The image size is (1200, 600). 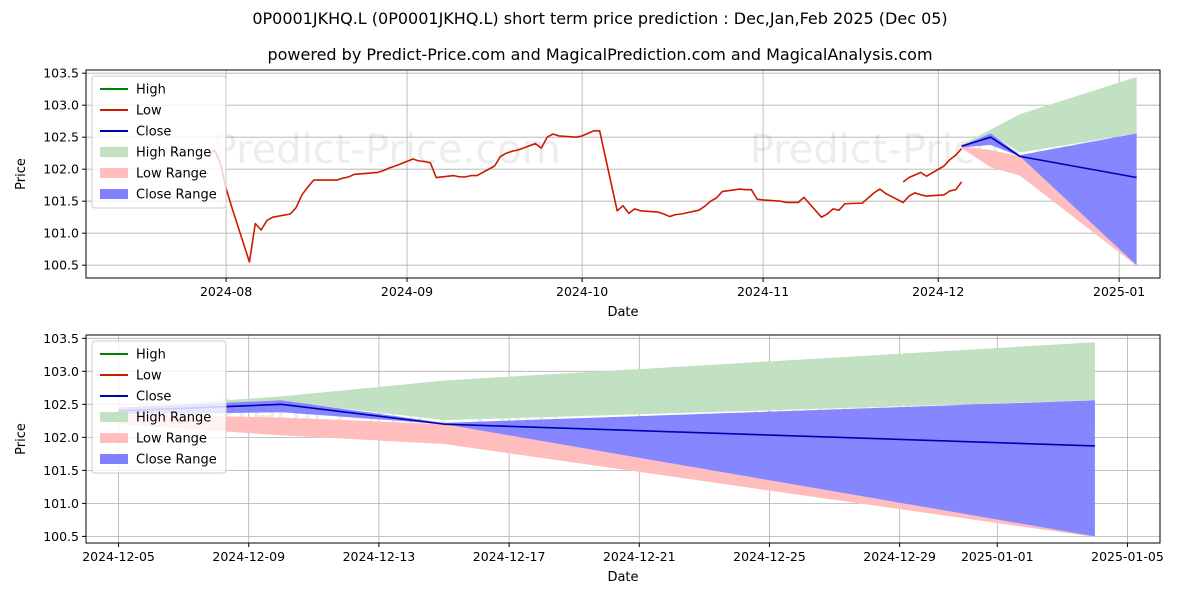 I want to click on x-tick-label: 2025-01-01, so click(x=997, y=556).